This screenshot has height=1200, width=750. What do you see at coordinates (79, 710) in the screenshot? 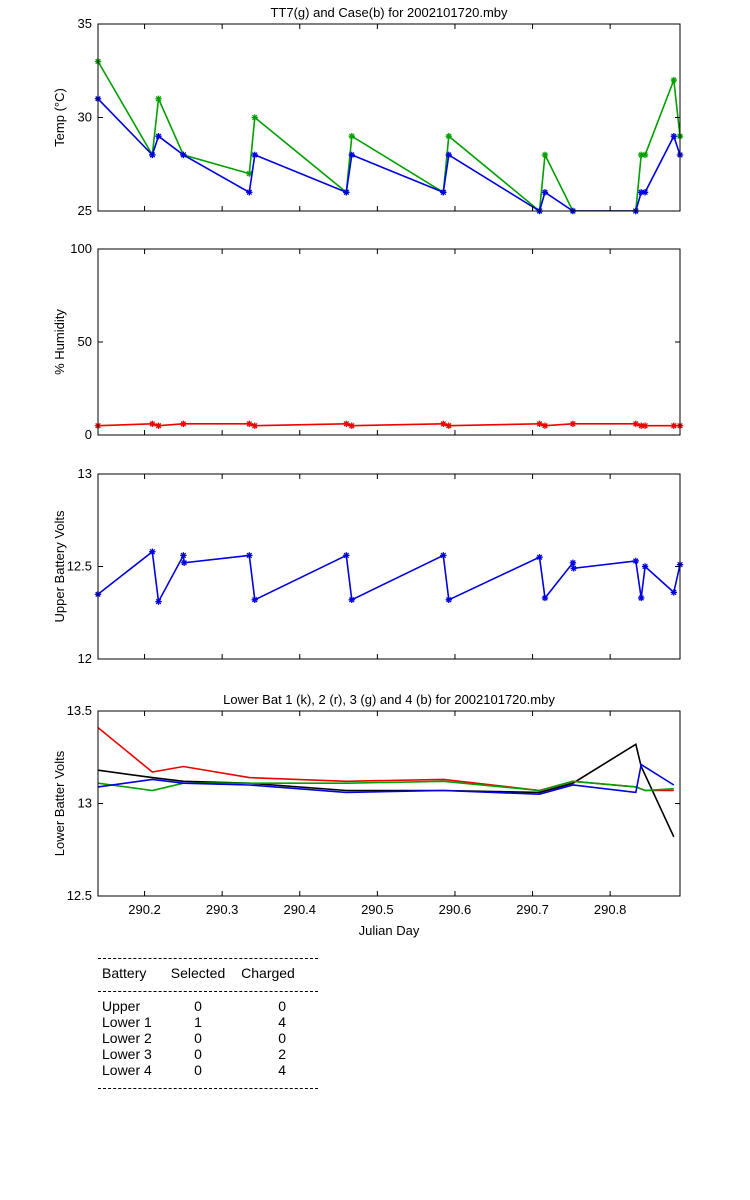
I see `y-tick-label: 13.5` at bounding box center [79, 710].